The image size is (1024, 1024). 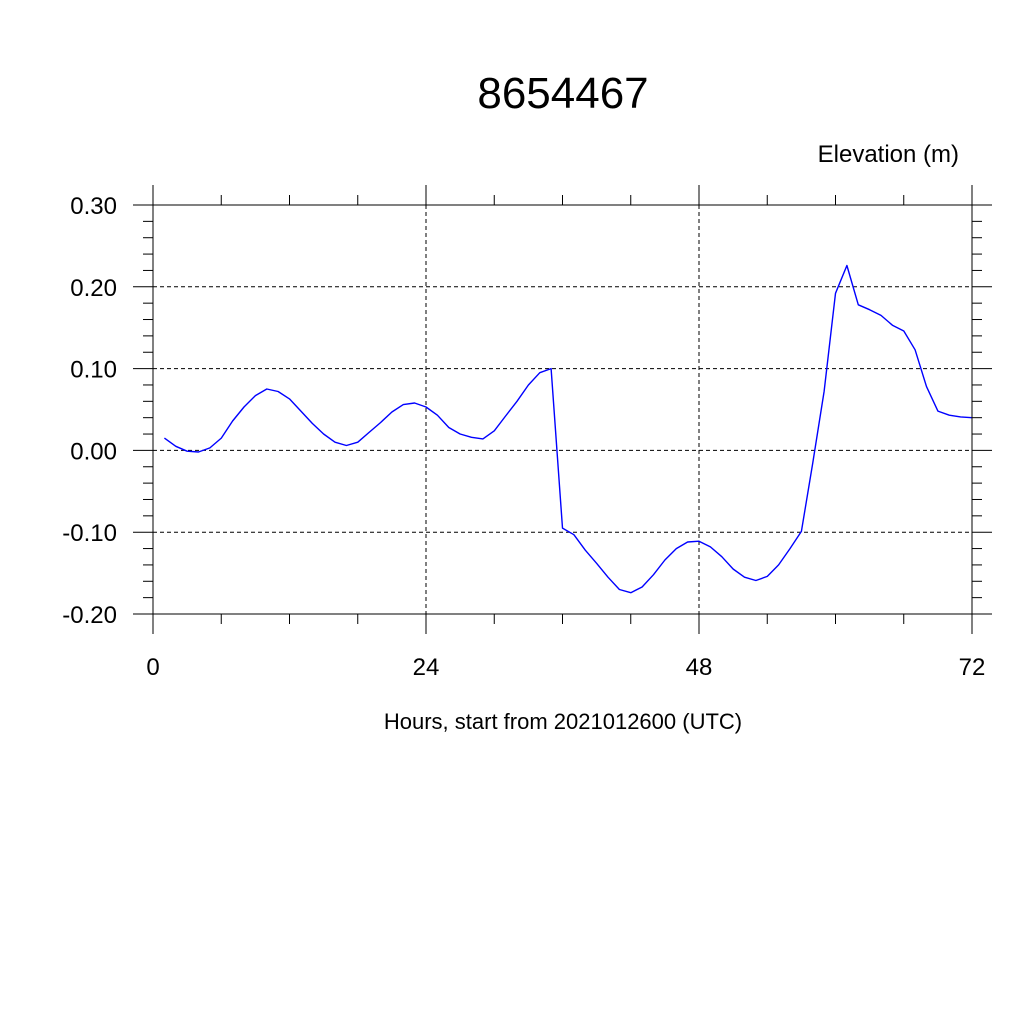 What do you see at coordinates (89, 533) in the screenshot?
I see `y-tick-label: -0.10` at bounding box center [89, 533].